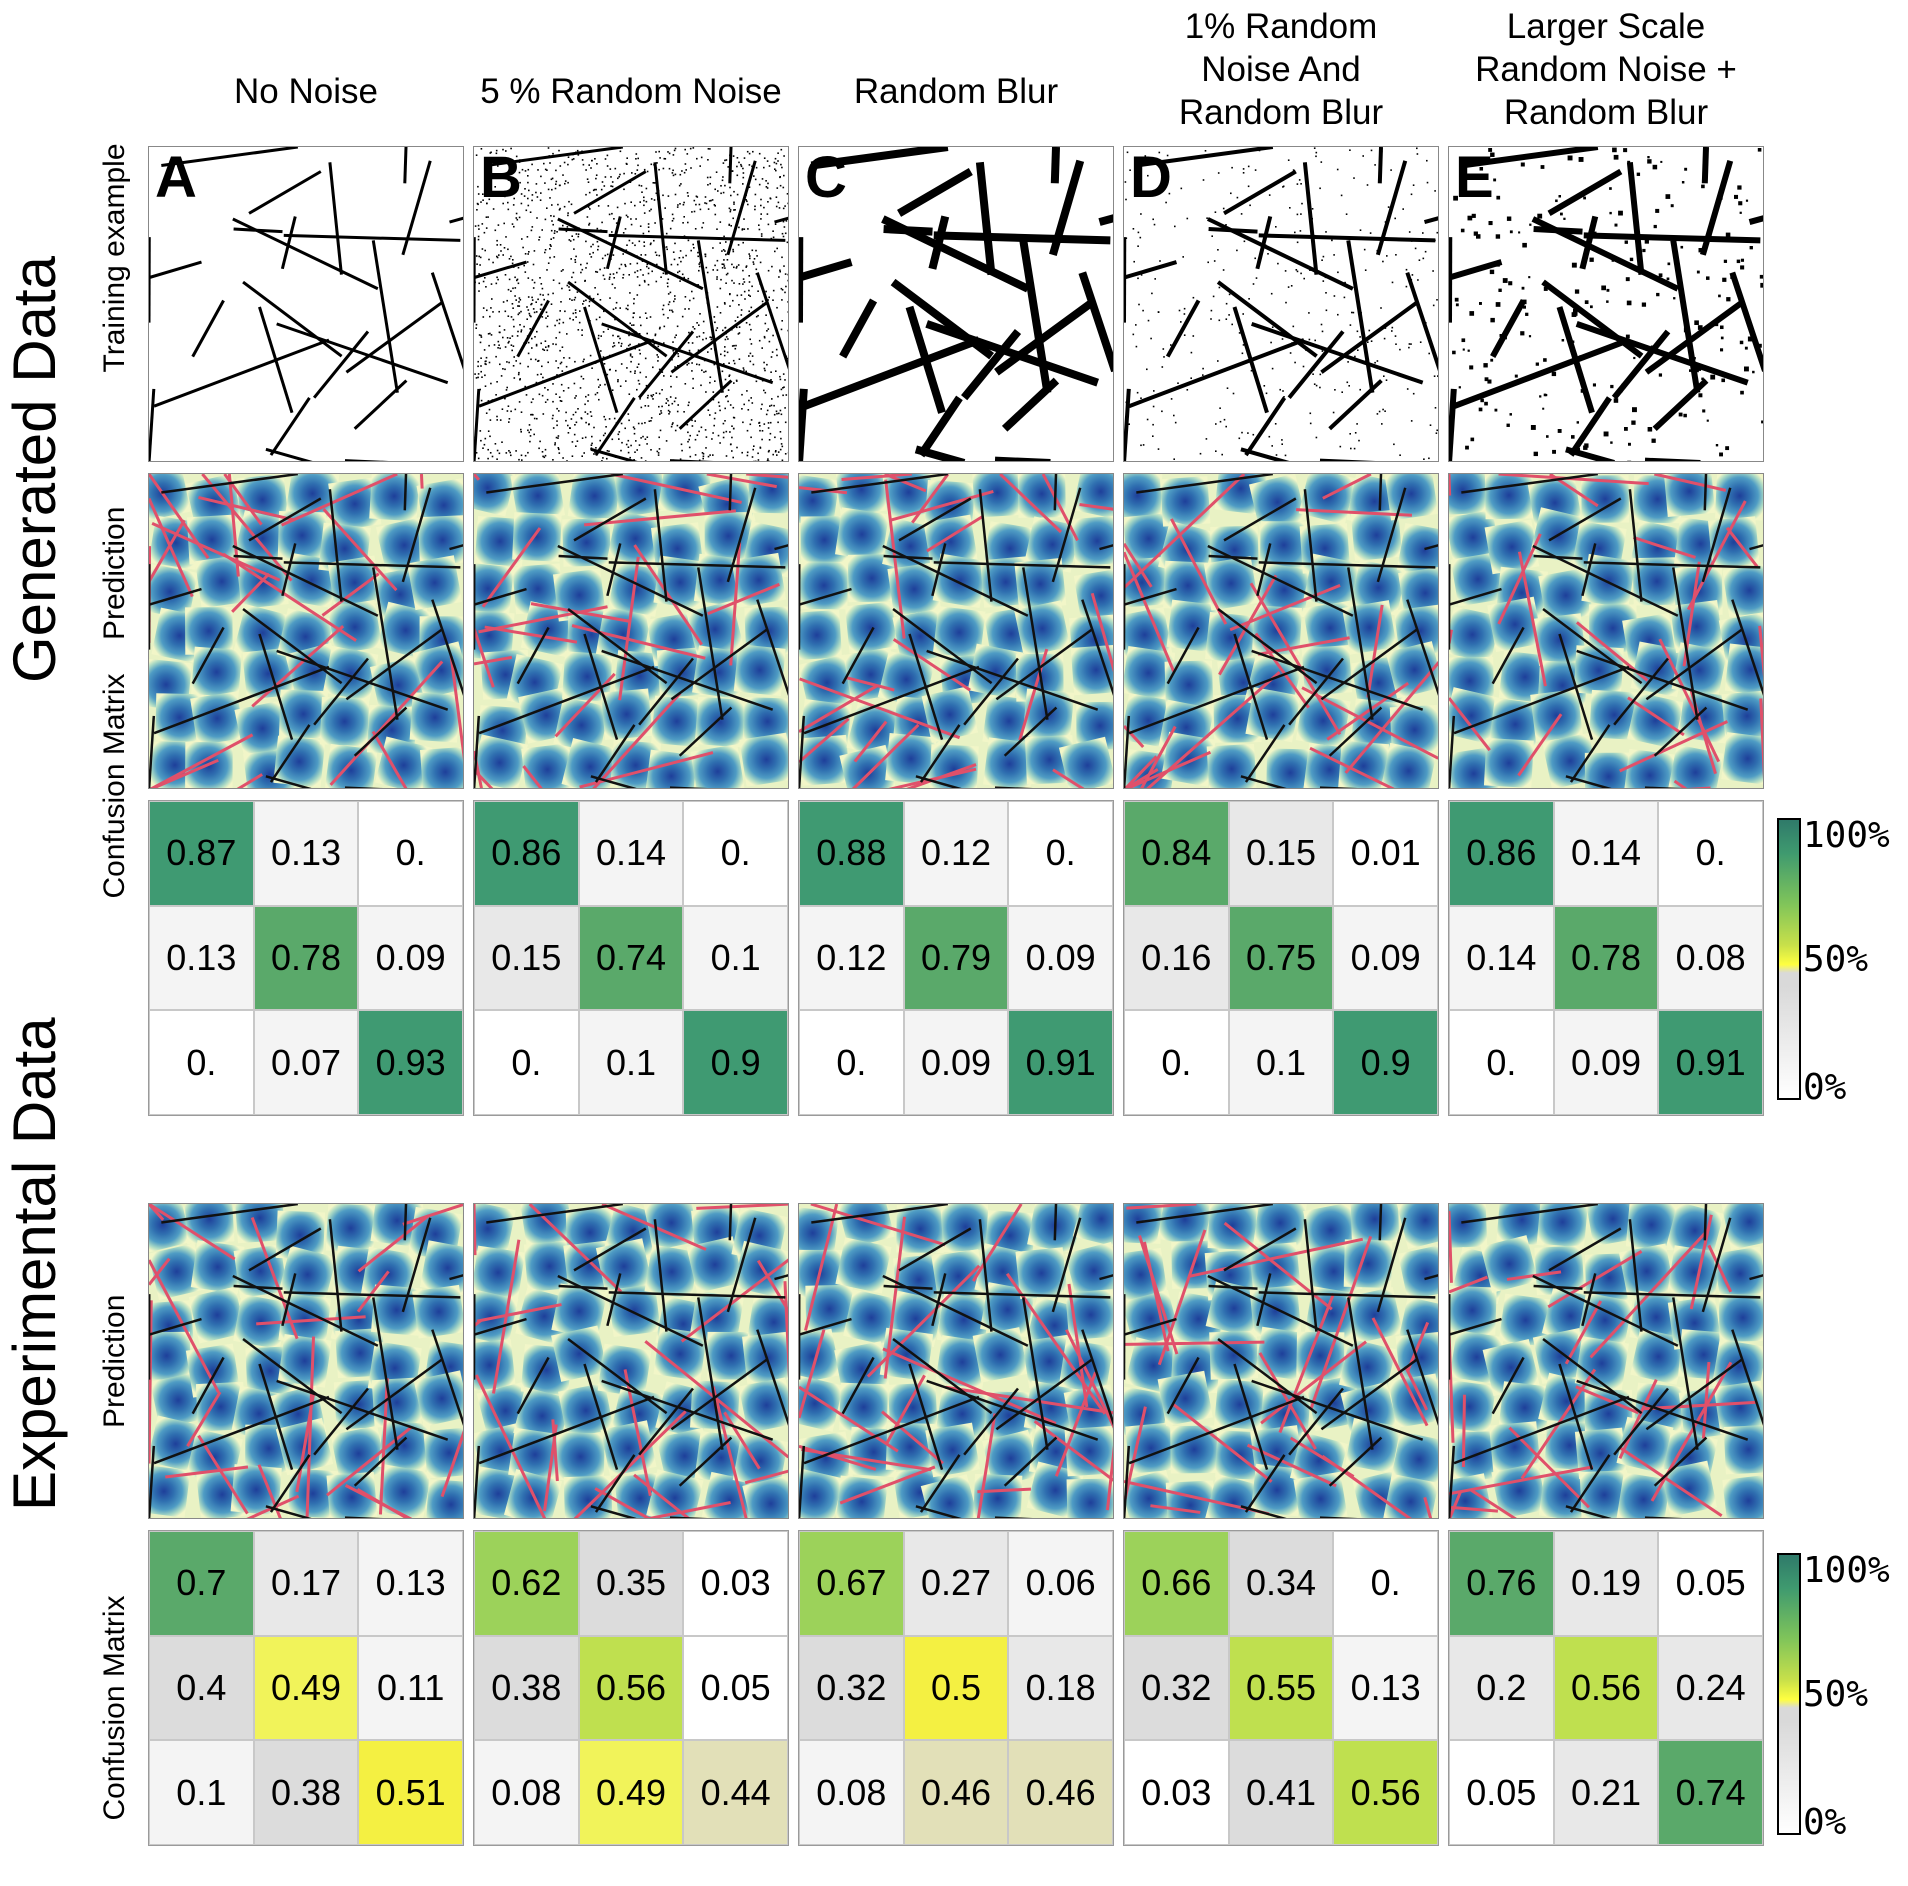  Describe the element at coordinates (526, 1688) in the screenshot. I see `confusion-cell: 0.38` at that location.